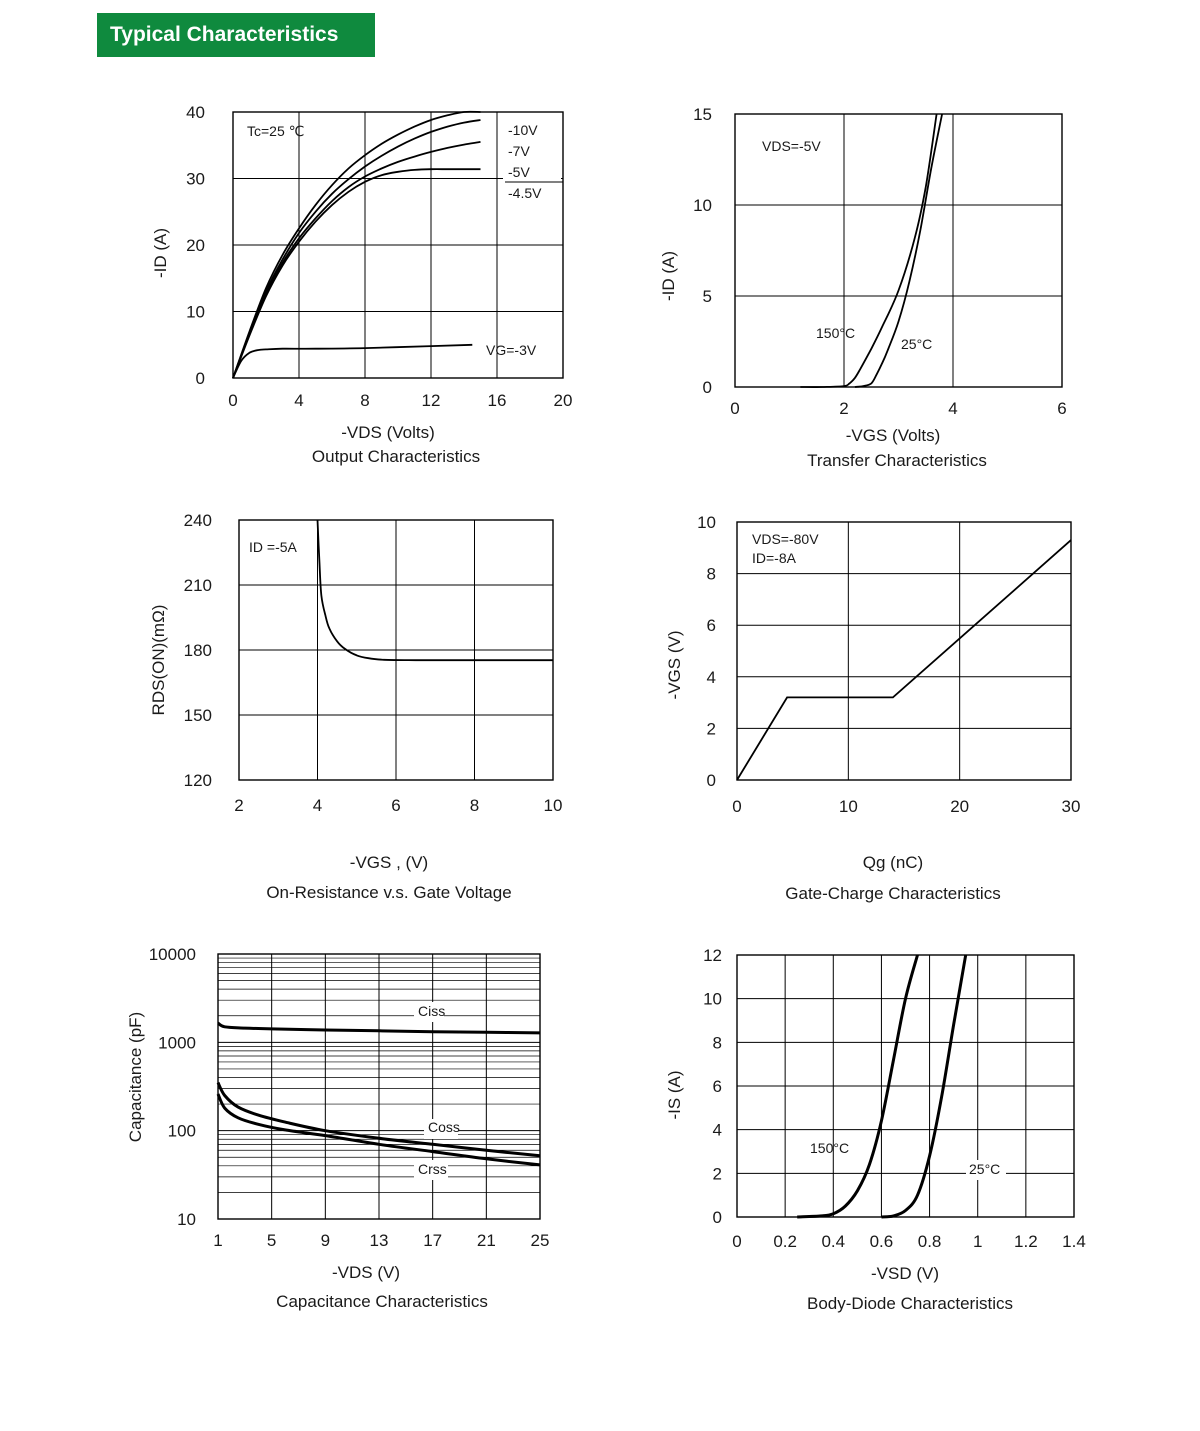 This screenshot has height=1431, width=1200. I want to click on crss-label-bg, so click(431, 1170).